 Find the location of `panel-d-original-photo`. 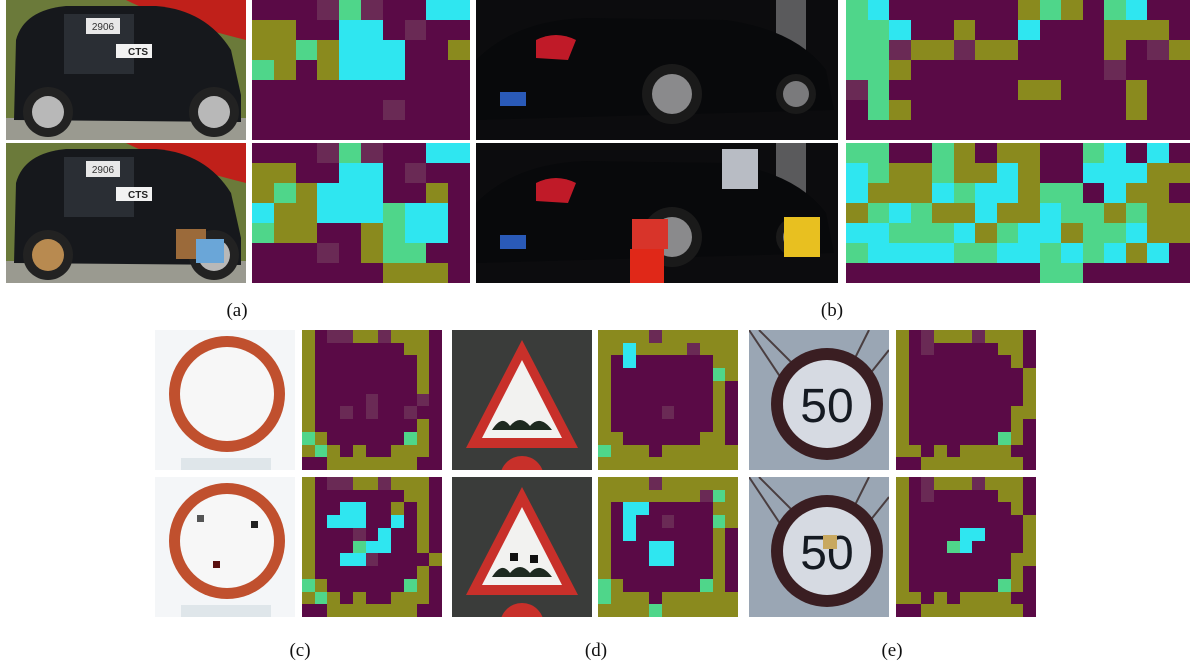

panel-d-original-photo is located at coordinates (522, 400).